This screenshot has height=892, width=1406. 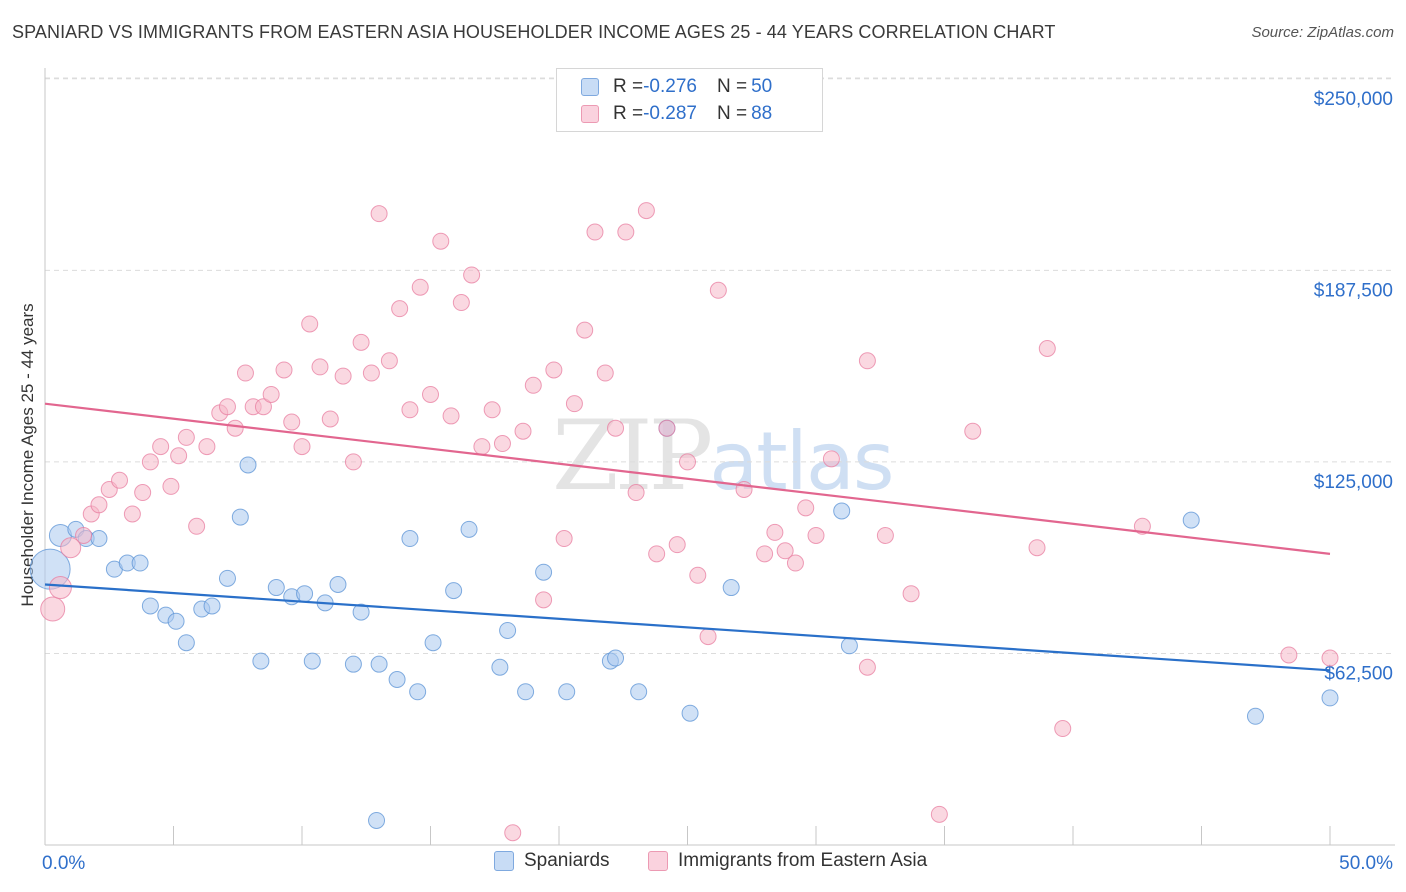 I want to click on legend-n-label: N =, so click(x=732, y=113).